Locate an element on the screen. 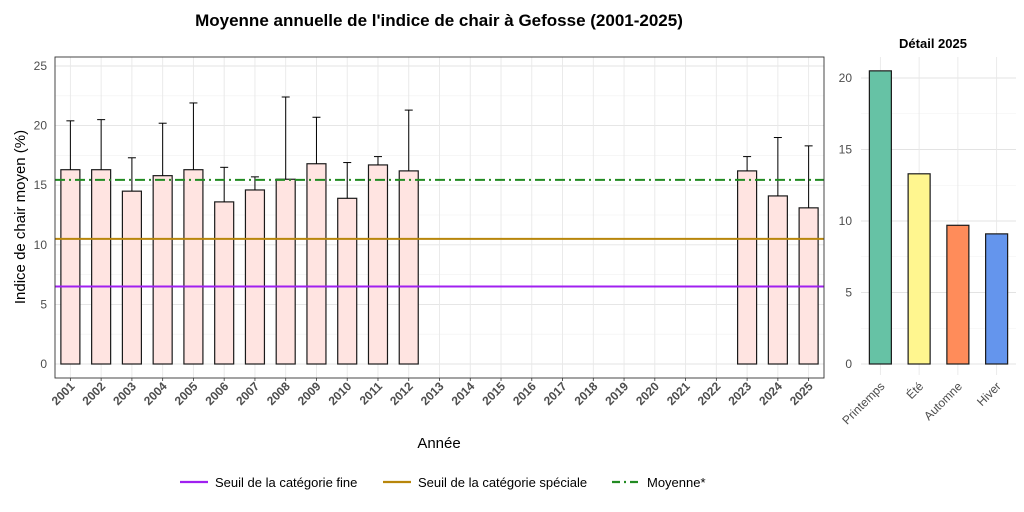  bar-2010 is located at coordinates (347, 281).